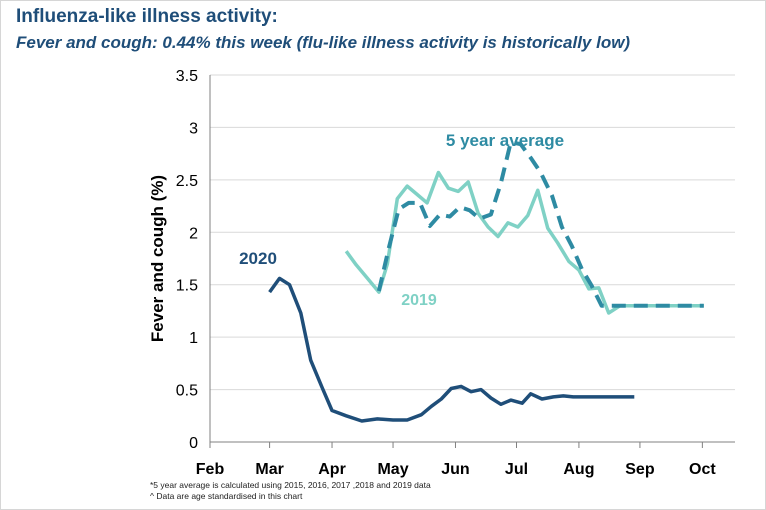 This screenshot has height=510, width=766. I want to click on x-tick-label-aug: Aug, so click(578, 469).